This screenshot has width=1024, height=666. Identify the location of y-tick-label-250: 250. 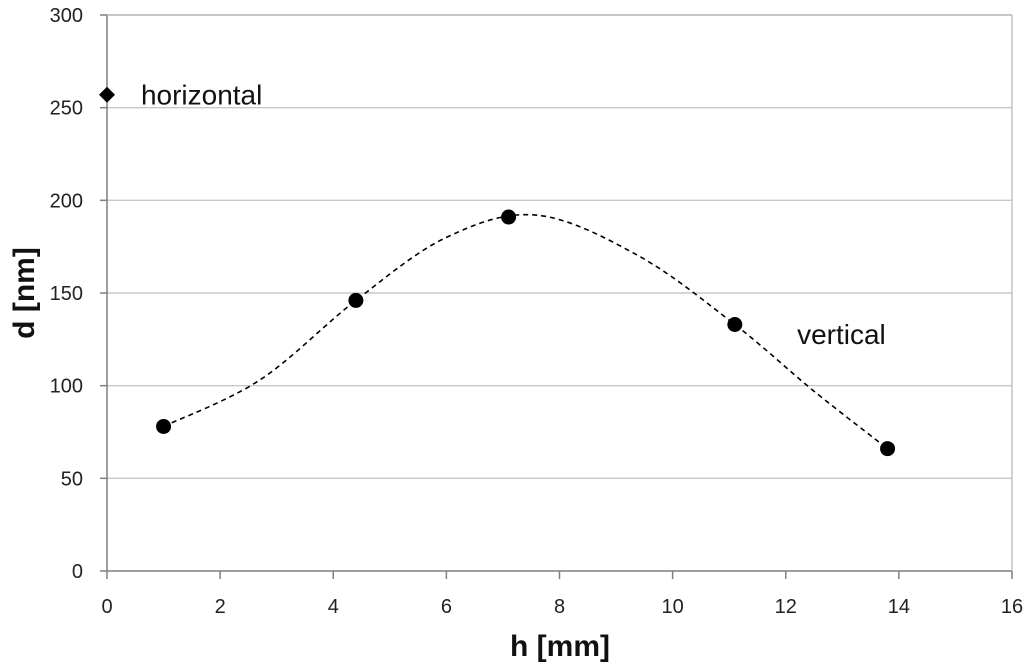
(66, 109).